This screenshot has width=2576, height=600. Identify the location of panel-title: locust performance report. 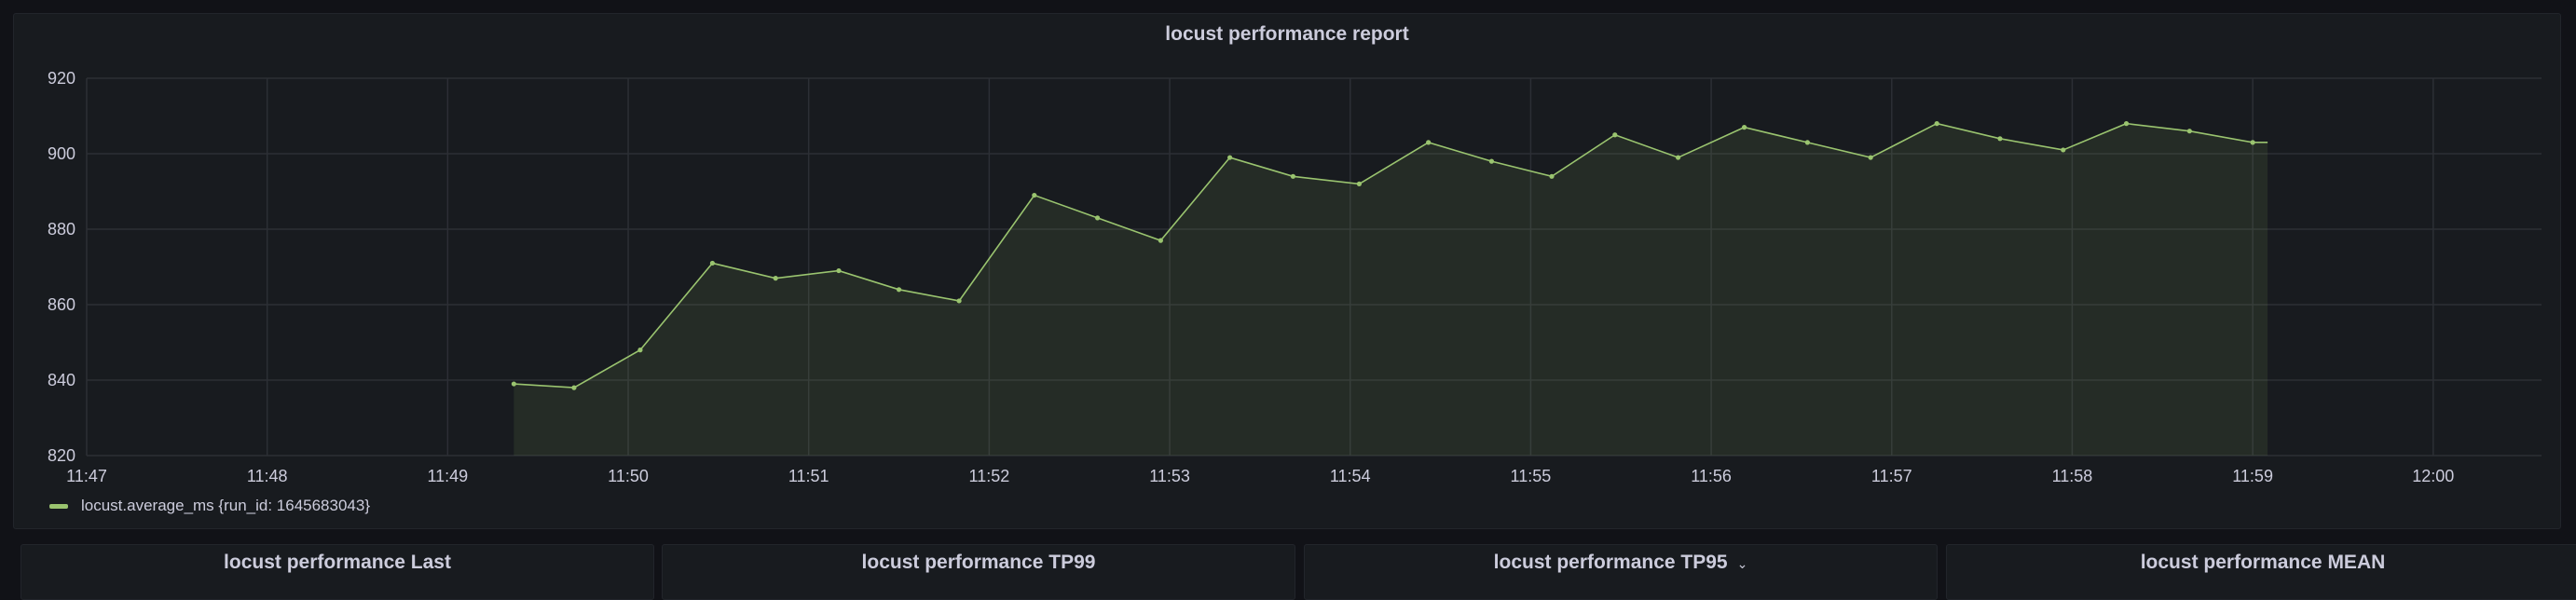
(1287, 34).